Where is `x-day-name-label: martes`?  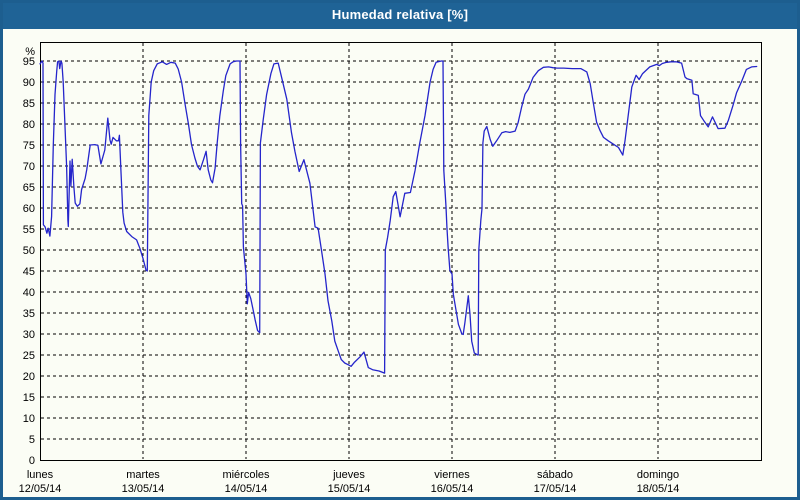
x-day-name-label: martes is located at coordinates (143, 475).